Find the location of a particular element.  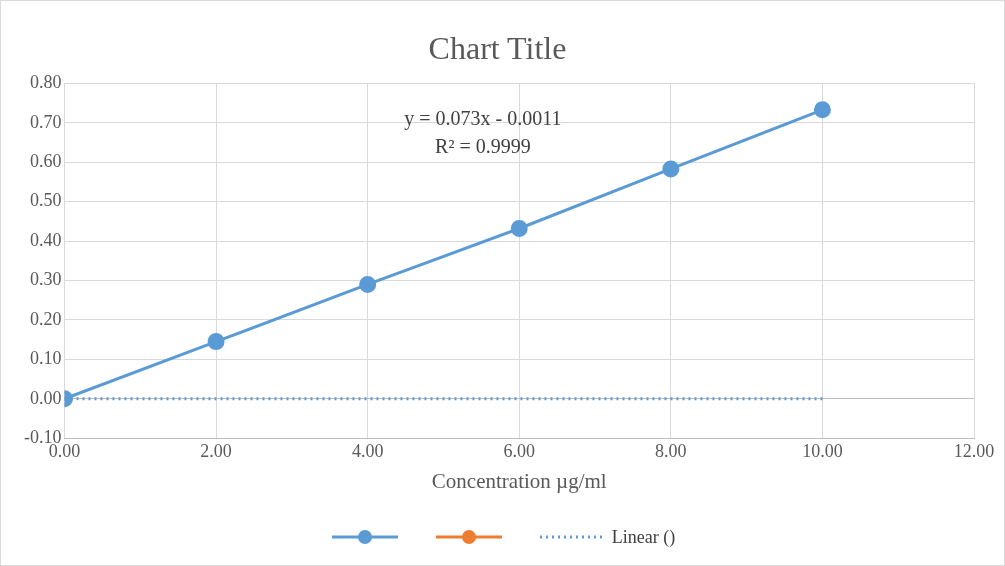

chart-title: Chart Title is located at coordinates (497, 47).